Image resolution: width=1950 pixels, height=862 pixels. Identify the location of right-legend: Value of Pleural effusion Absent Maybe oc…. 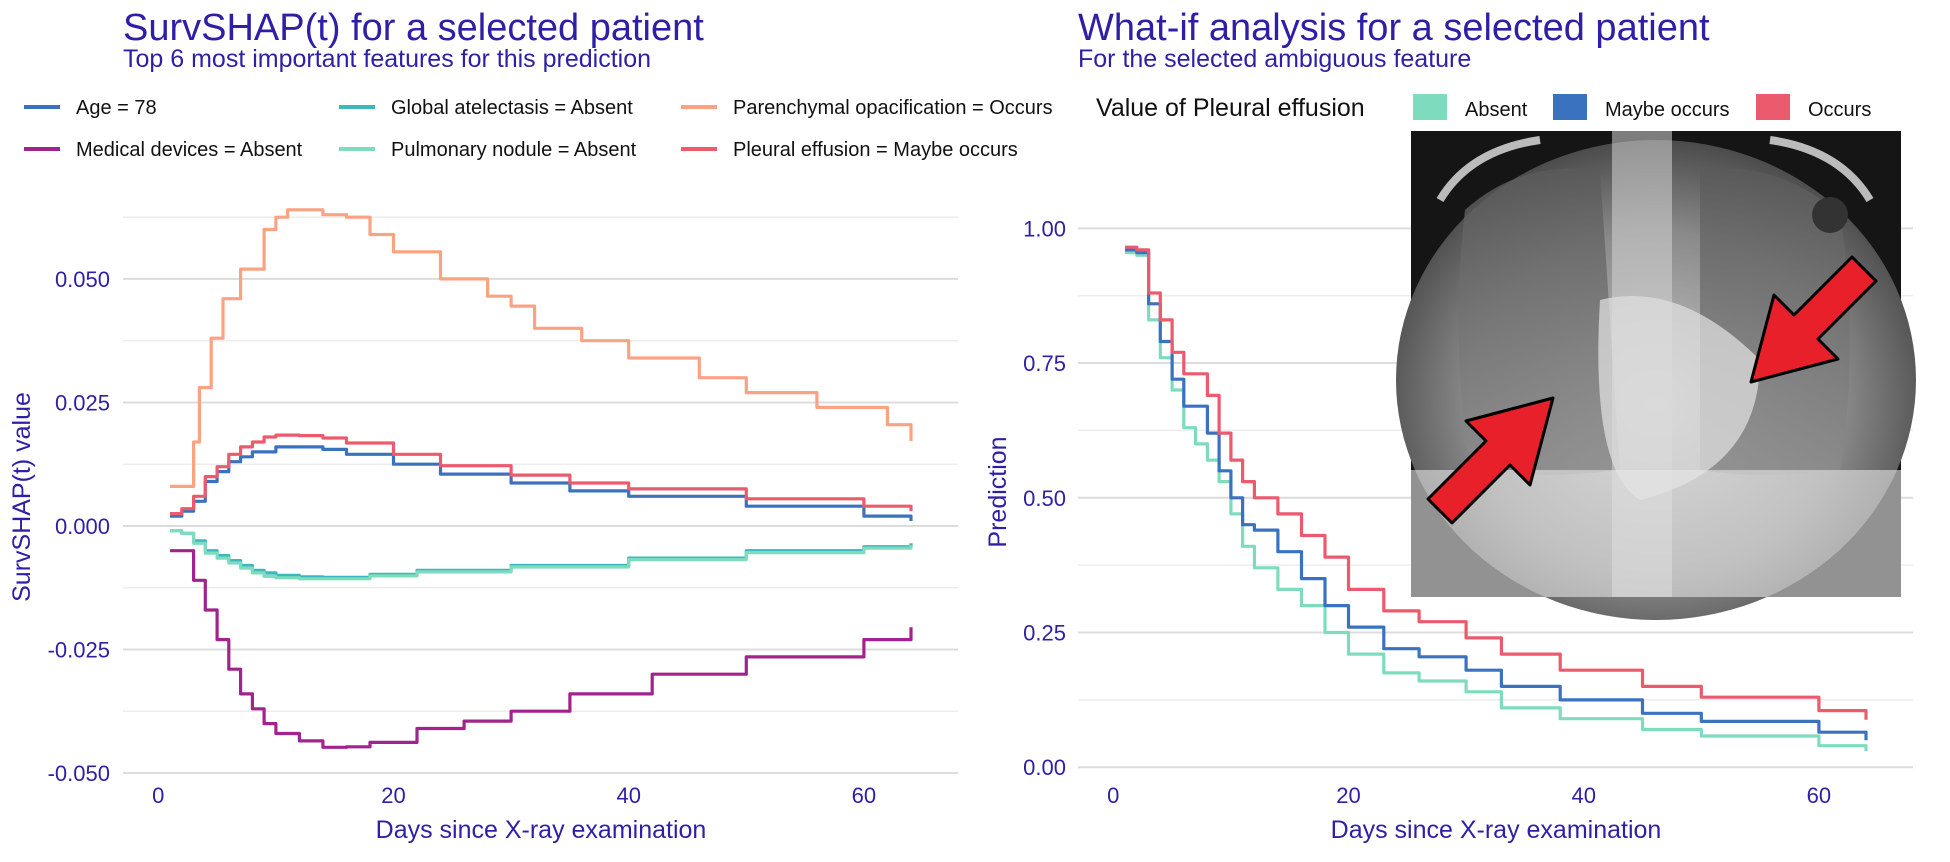
(1483, 108).